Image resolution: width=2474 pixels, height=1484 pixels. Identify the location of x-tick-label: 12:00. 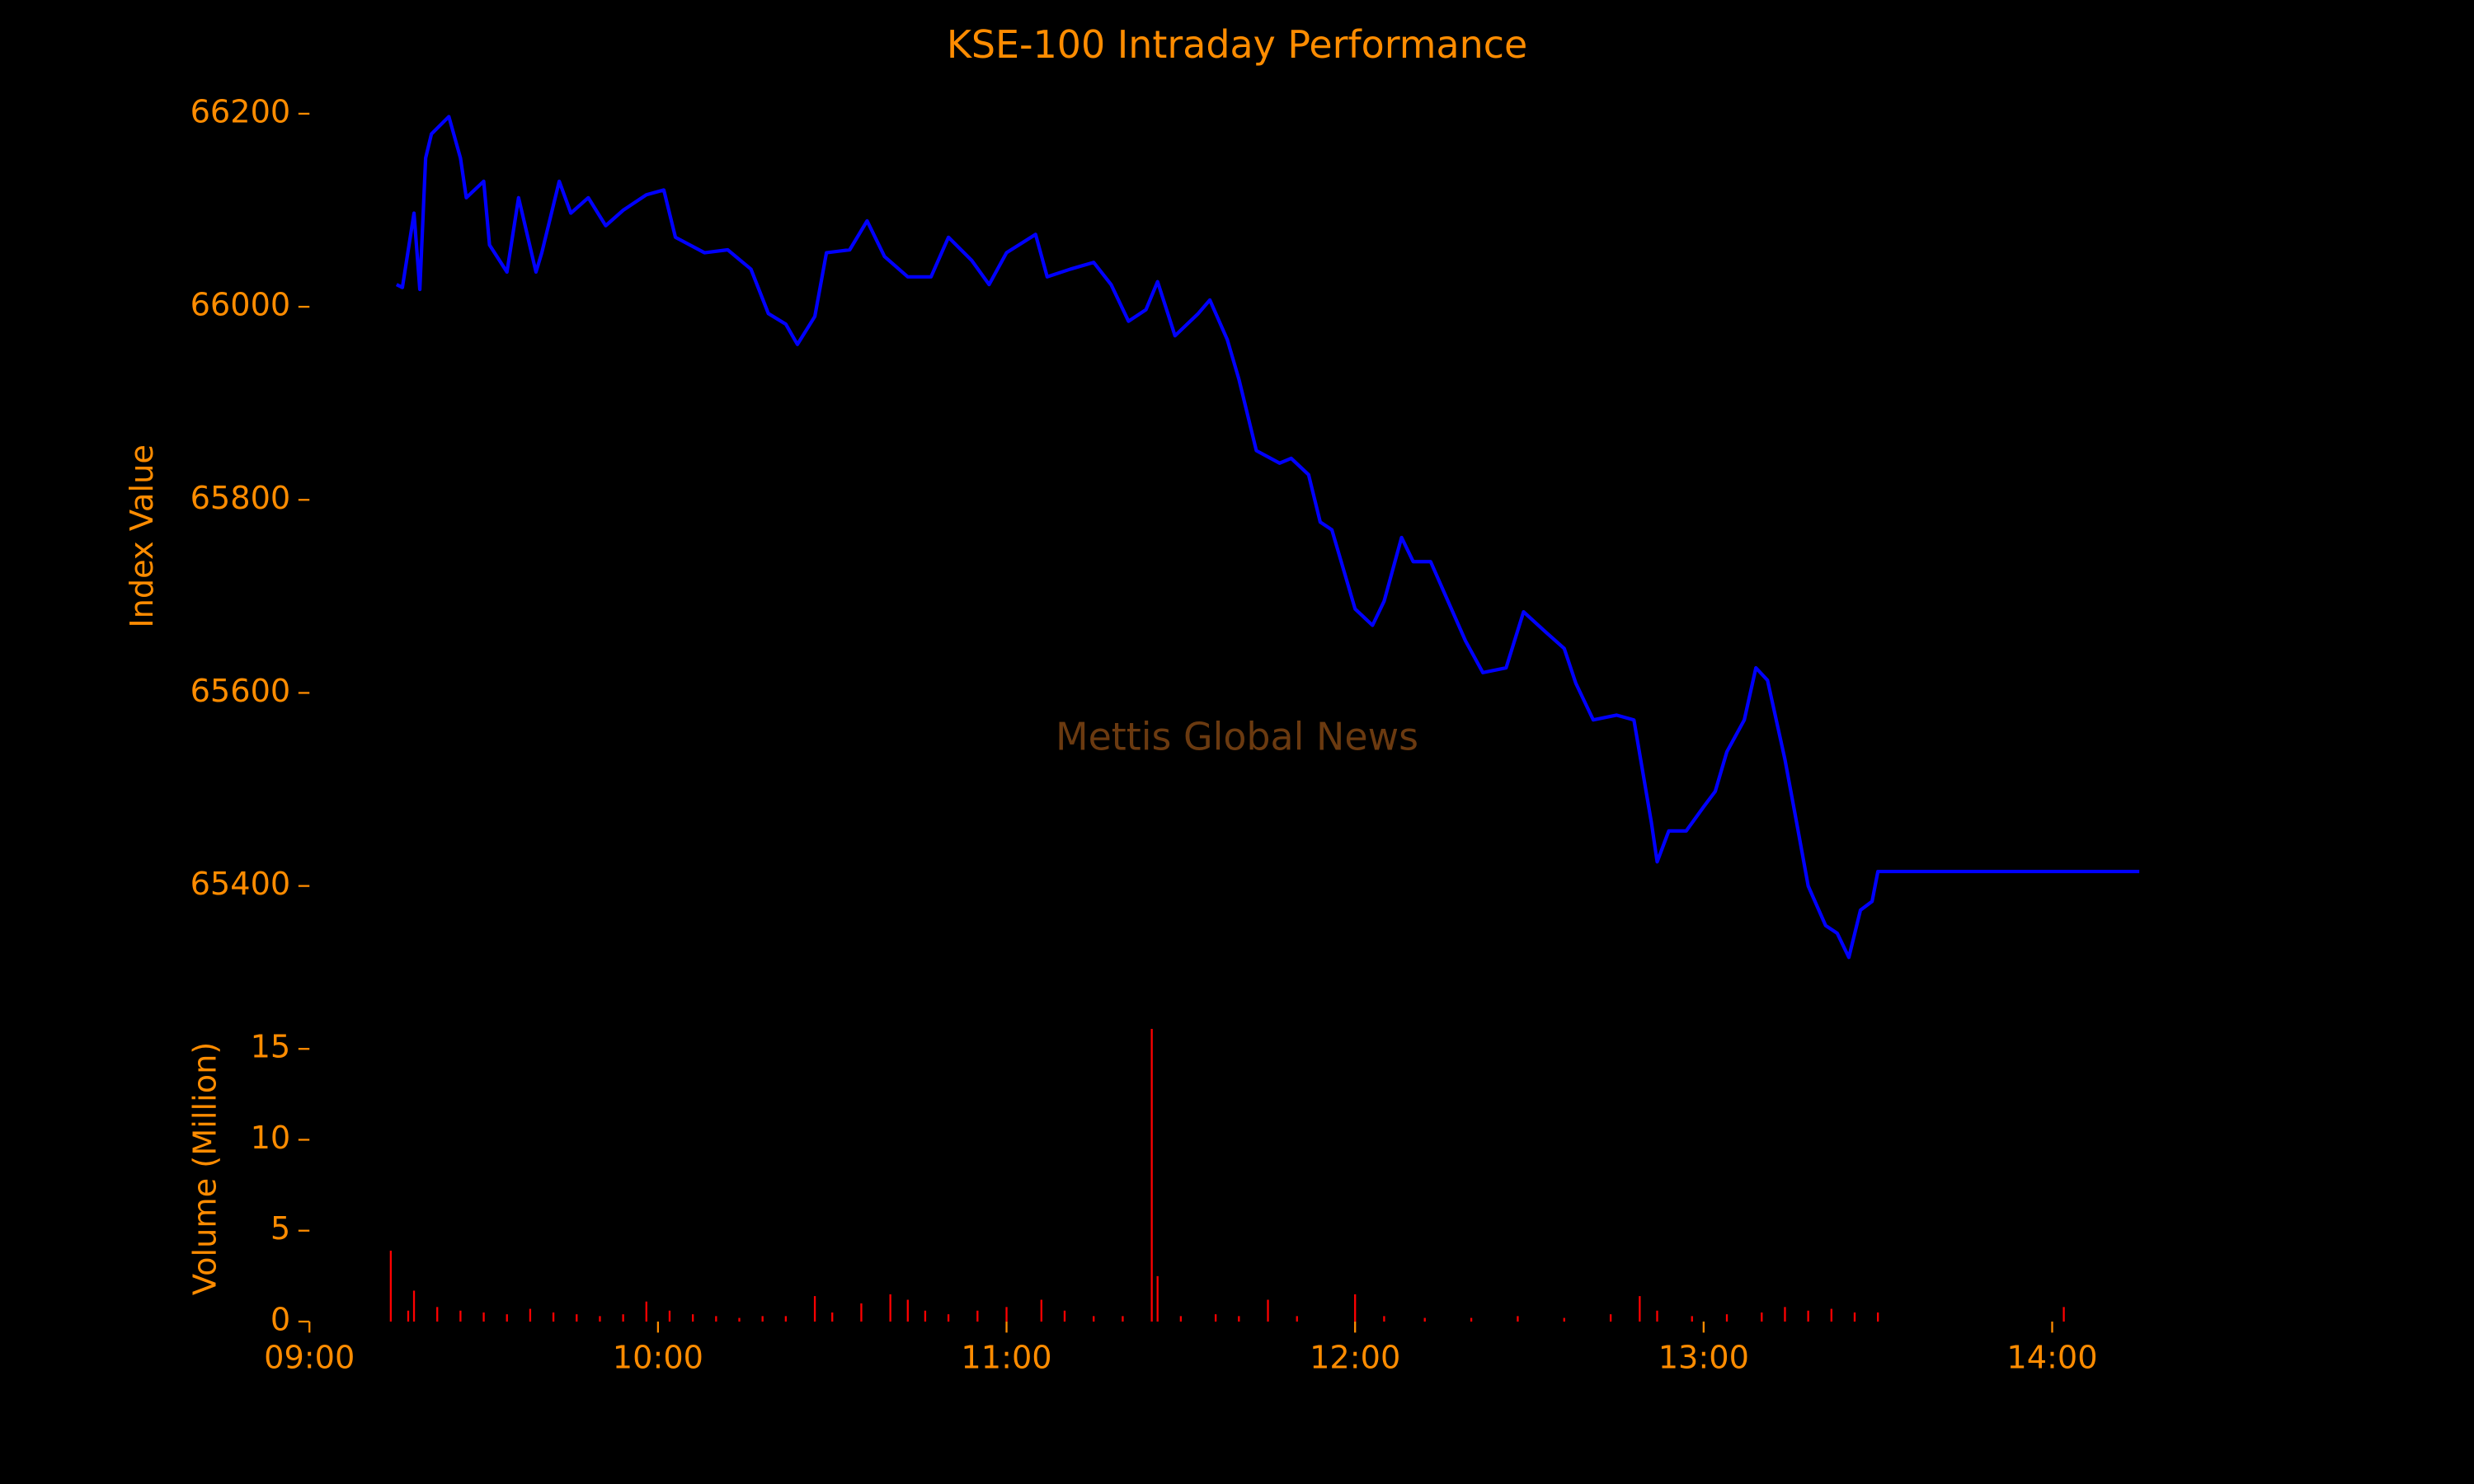
(1355, 1357).